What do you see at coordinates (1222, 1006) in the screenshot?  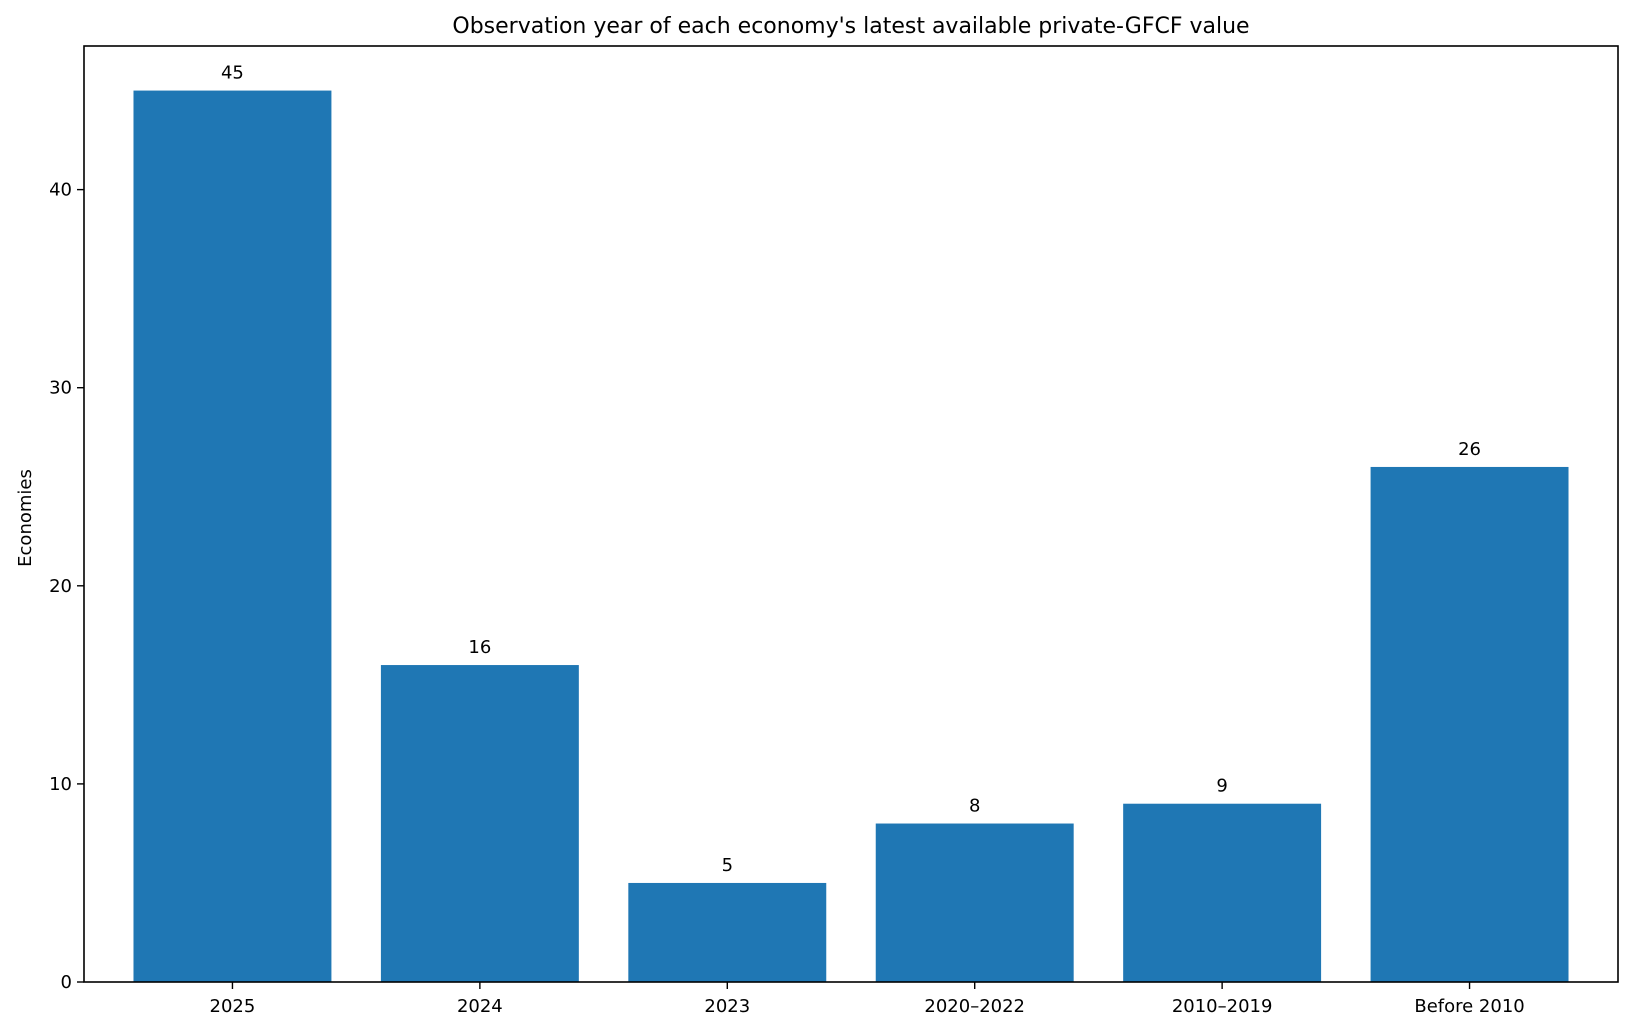 I see `x-tick-label-4: 2010–2019` at bounding box center [1222, 1006].